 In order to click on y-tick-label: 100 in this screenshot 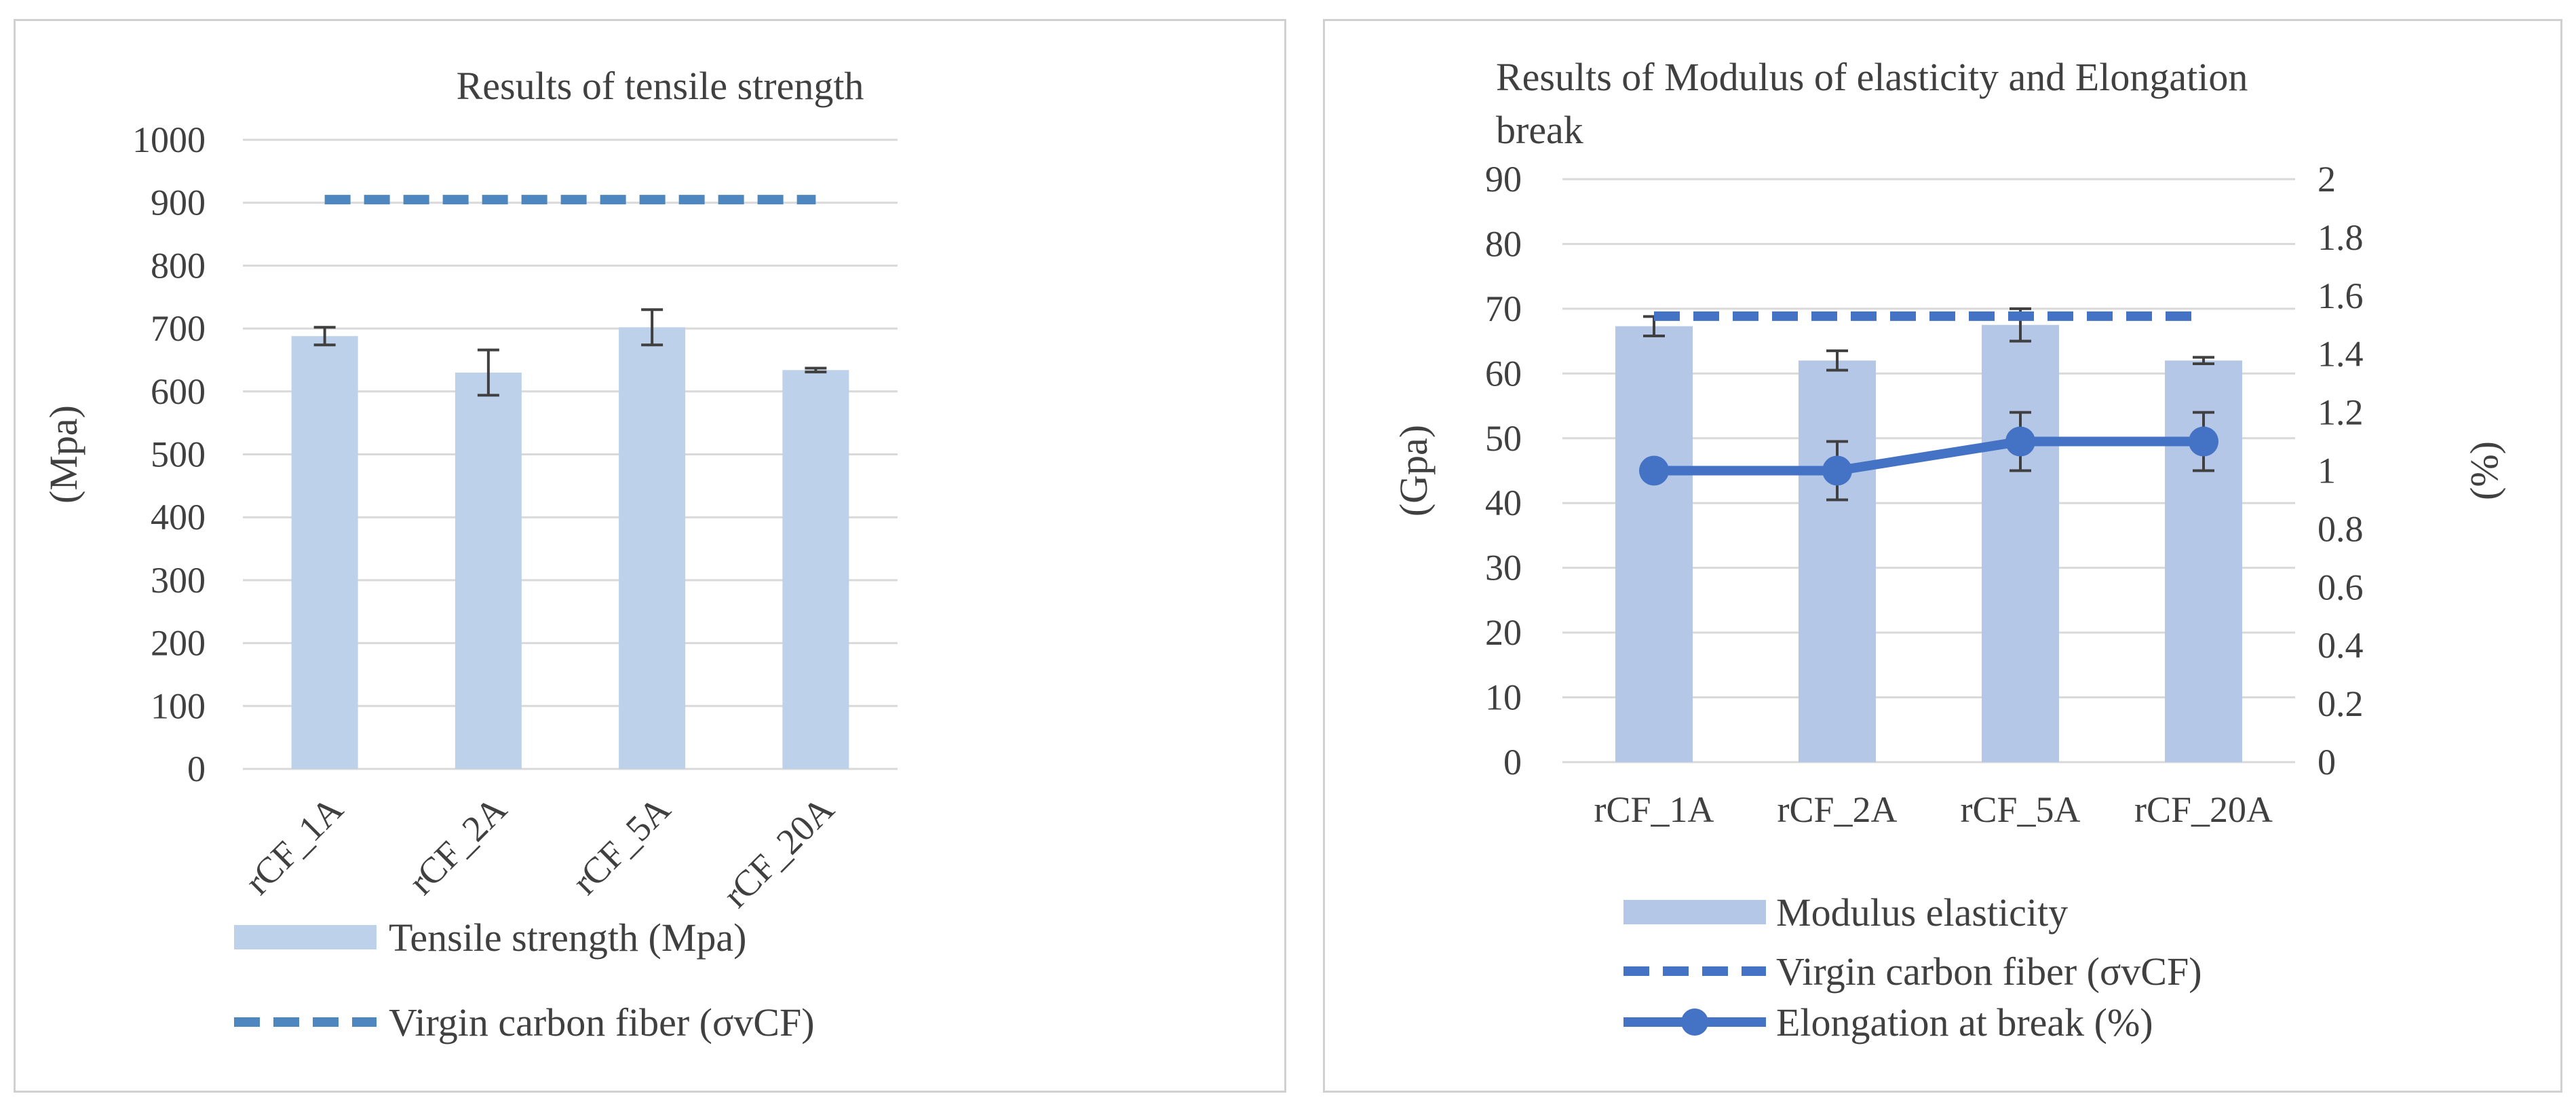, I will do `click(178, 705)`.